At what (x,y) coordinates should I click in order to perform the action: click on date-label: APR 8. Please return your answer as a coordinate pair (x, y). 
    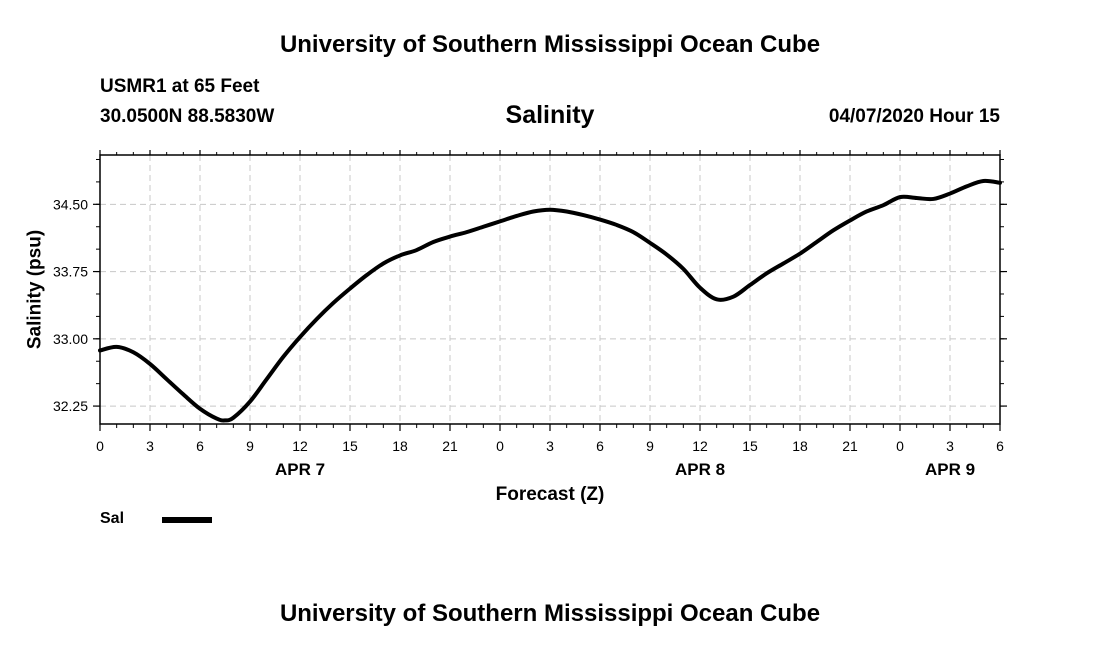
    Looking at the image, I should click on (700, 469).